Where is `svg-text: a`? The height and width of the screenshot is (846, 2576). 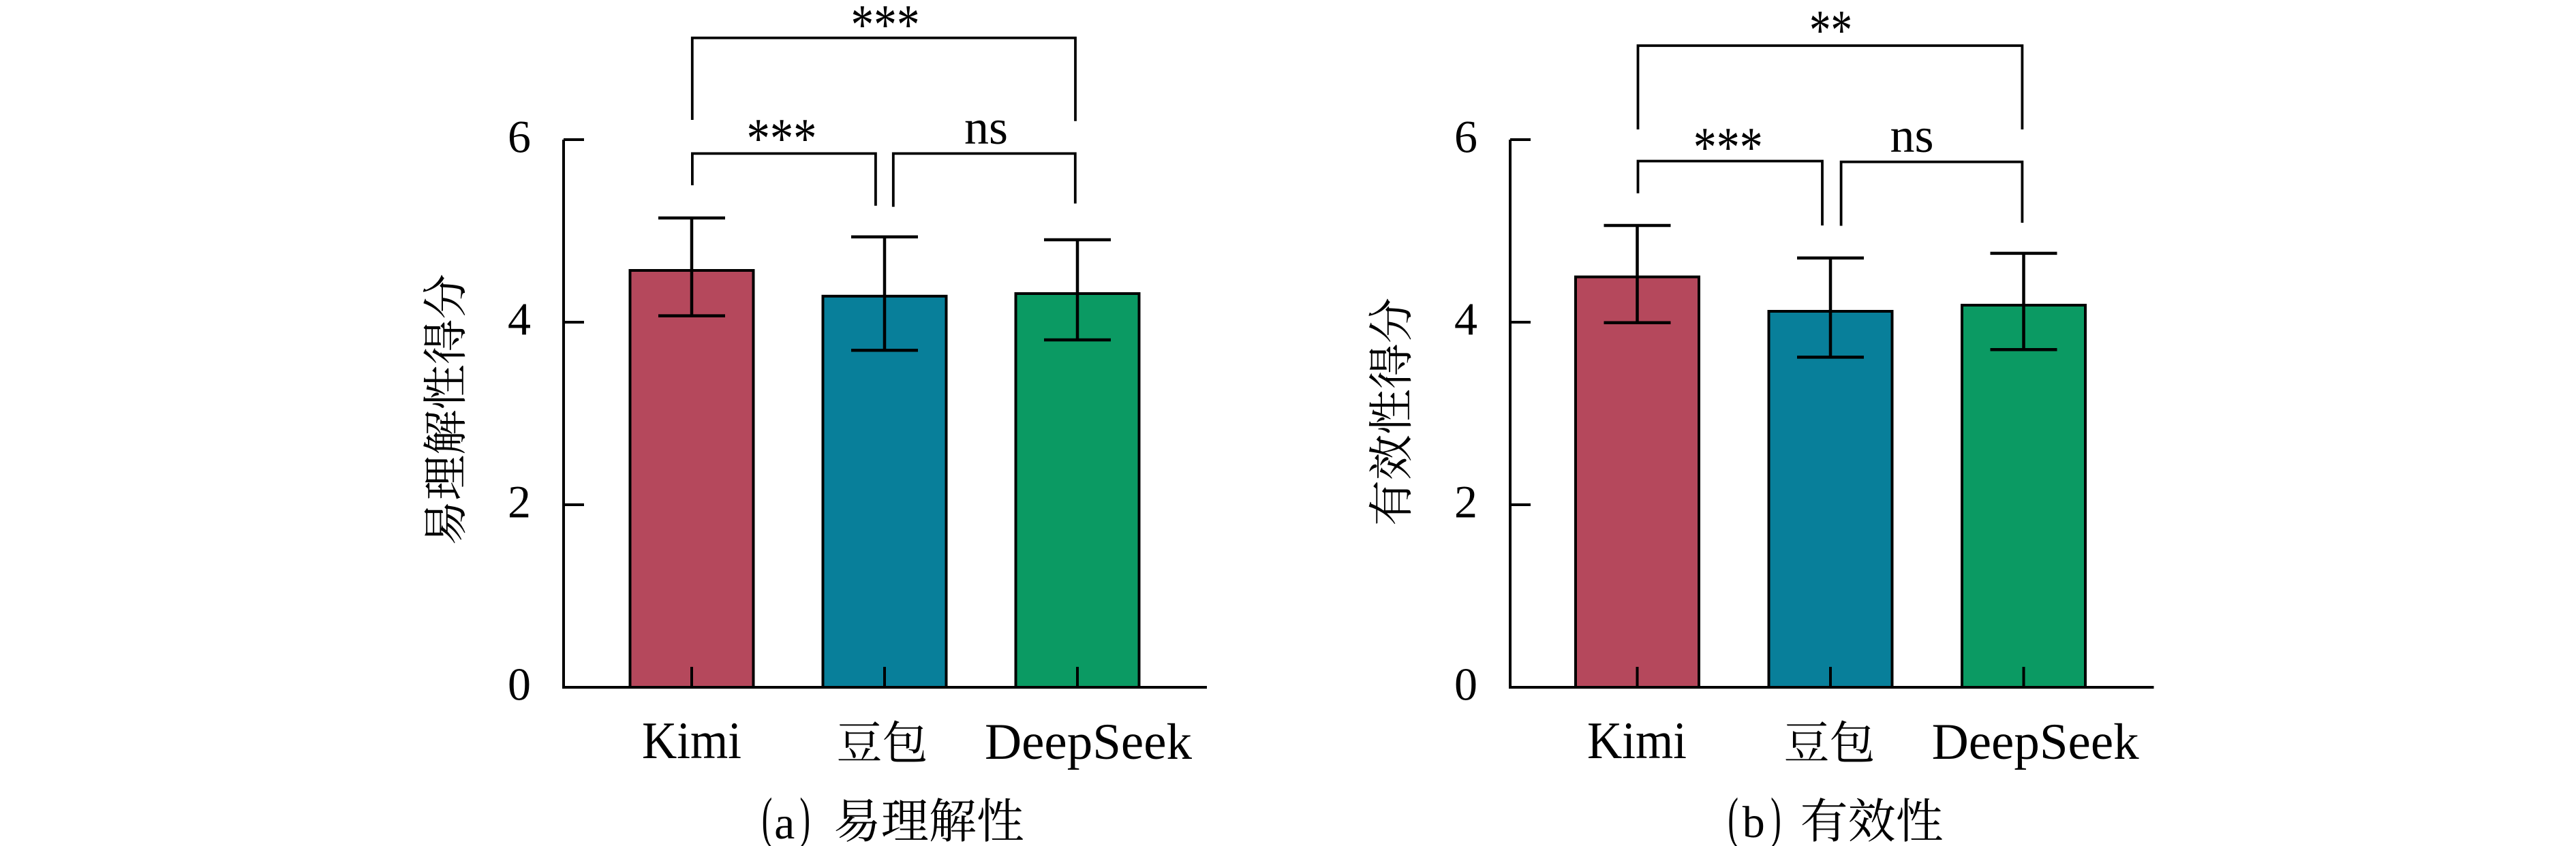
svg-text: a is located at coordinates (785, 822).